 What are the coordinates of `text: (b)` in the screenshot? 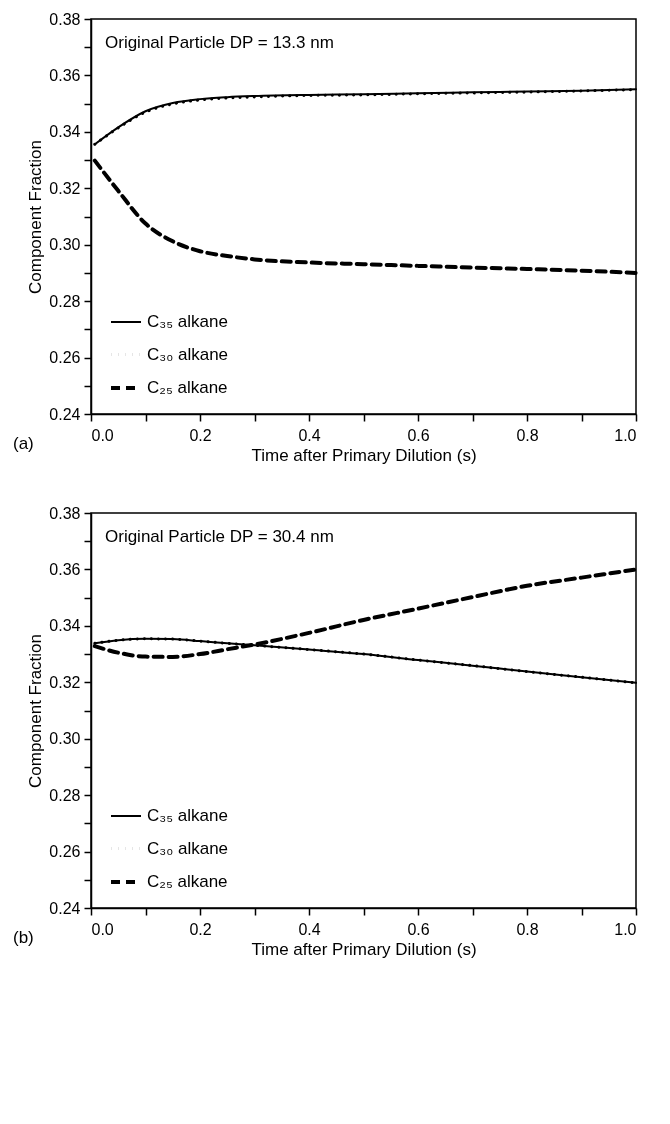 It's located at (23, 937).